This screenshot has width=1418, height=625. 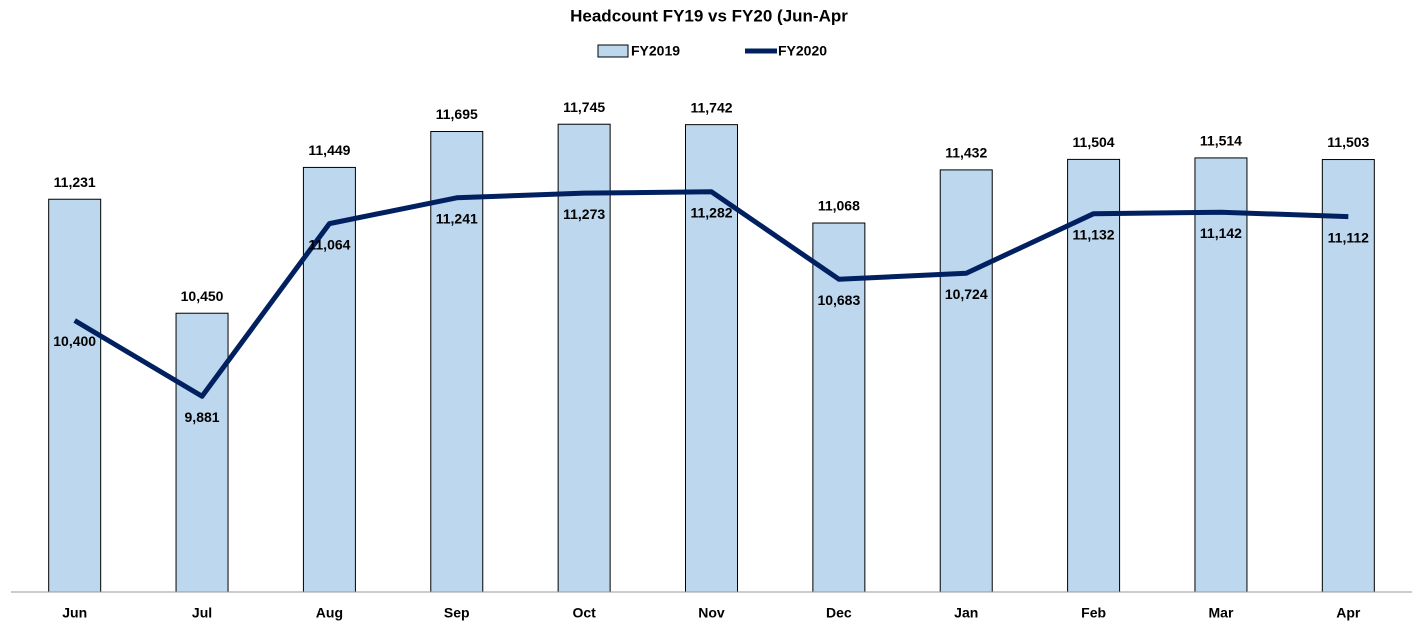 What do you see at coordinates (966, 153) in the screenshot?
I see `data-label: 11,432` at bounding box center [966, 153].